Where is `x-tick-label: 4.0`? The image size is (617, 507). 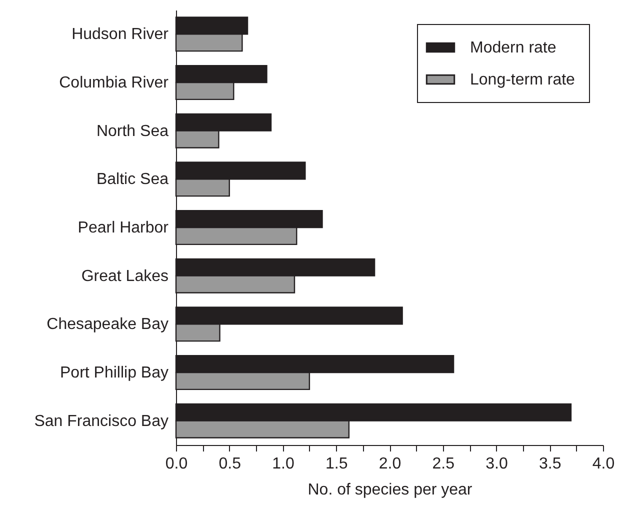 x-tick-label: 4.0 is located at coordinates (603, 464).